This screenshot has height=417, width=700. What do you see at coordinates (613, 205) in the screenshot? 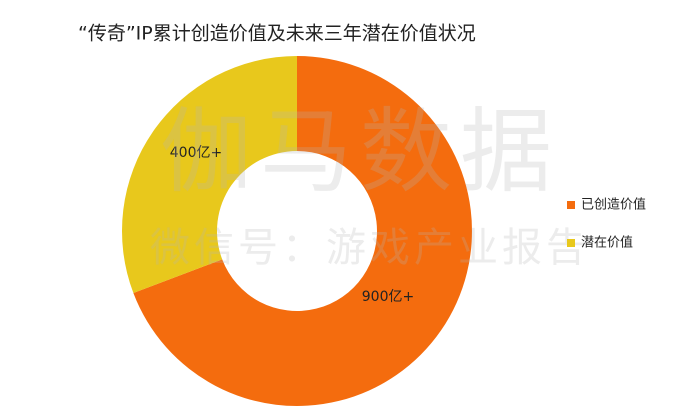
I see `legend-label: 已创造价值` at bounding box center [613, 205].